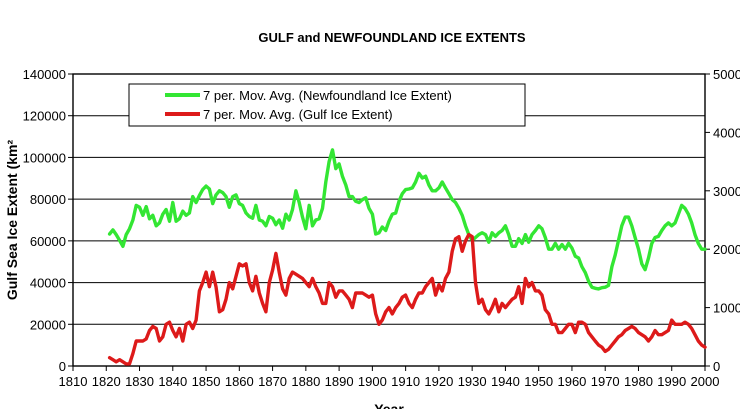 Image resolution: width=740 pixels, height=409 pixels. Describe the element at coordinates (62, 366) in the screenshot. I see `y-tick-label: 0` at that location.